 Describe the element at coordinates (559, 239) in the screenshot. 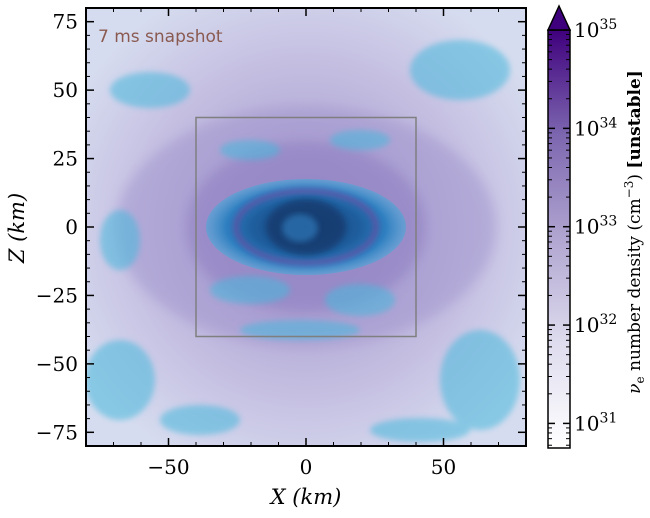

I see `colorbar-gradient` at that location.